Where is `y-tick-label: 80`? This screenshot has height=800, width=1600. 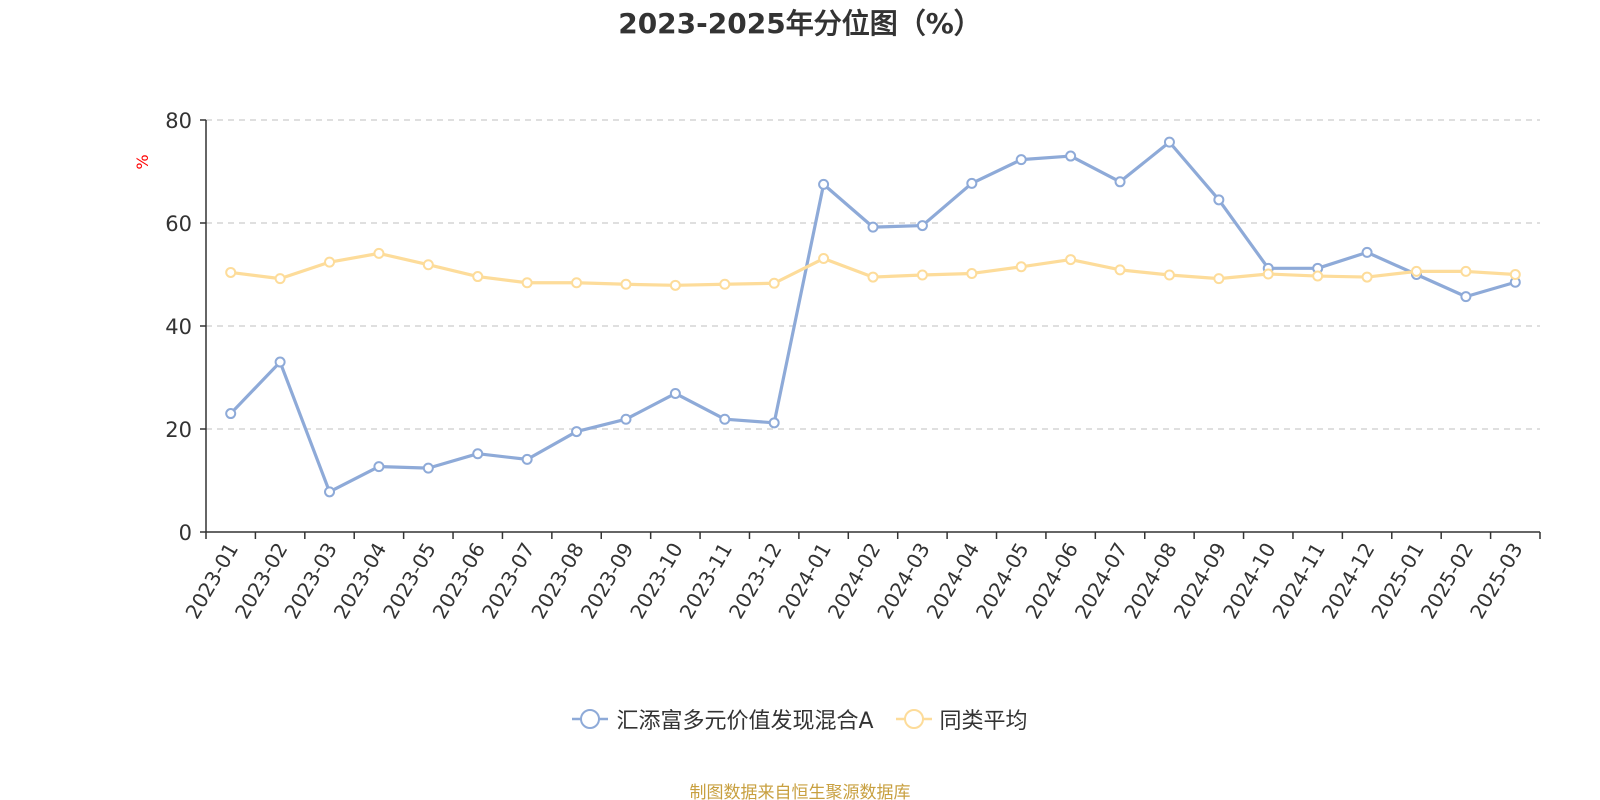
y-tick-label: 80 is located at coordinates (178, 121).